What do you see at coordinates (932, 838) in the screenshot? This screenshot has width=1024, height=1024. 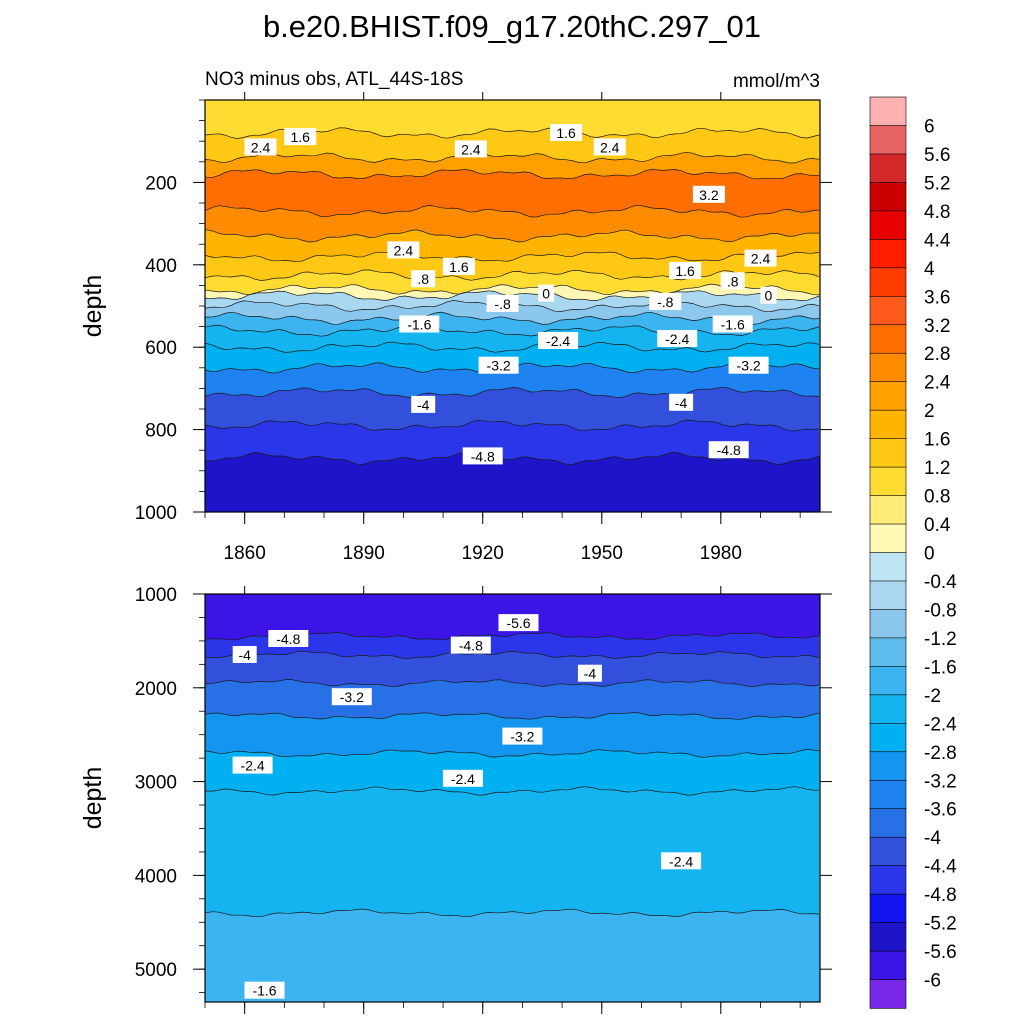 I see `colorbar-tick-label: -4` at bounding box center [932, 838].